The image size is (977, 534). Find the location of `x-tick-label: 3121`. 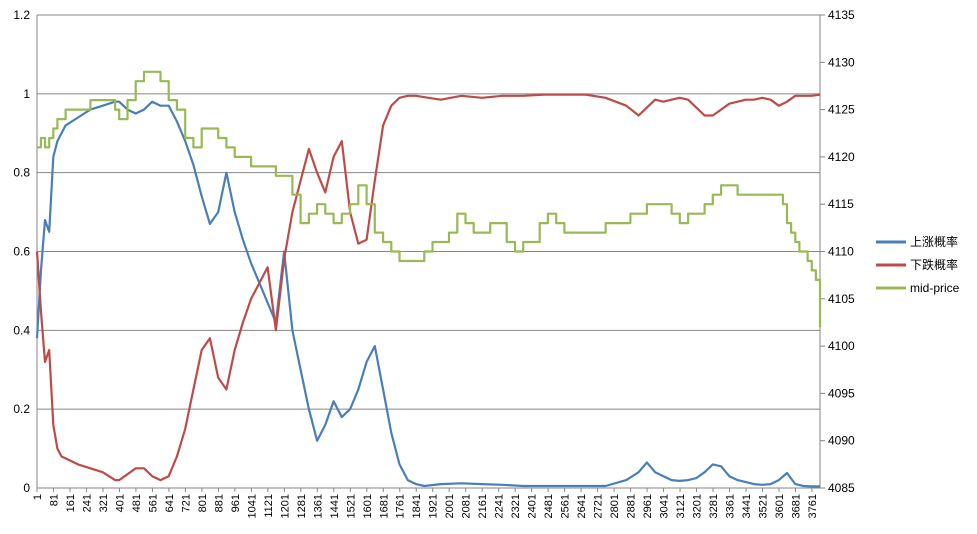

x-tick-label: 3121 is located at coordinates (681, 506).